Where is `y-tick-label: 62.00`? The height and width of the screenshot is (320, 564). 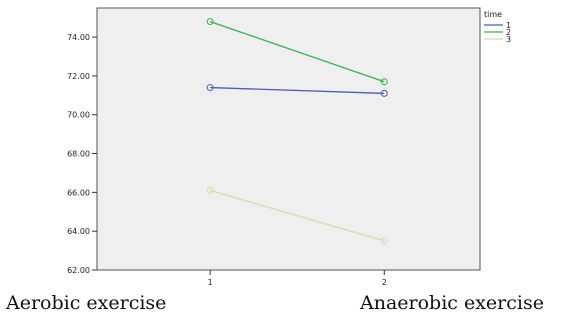 y-tick-label: 62.00 is located at coordinates (78, 270).